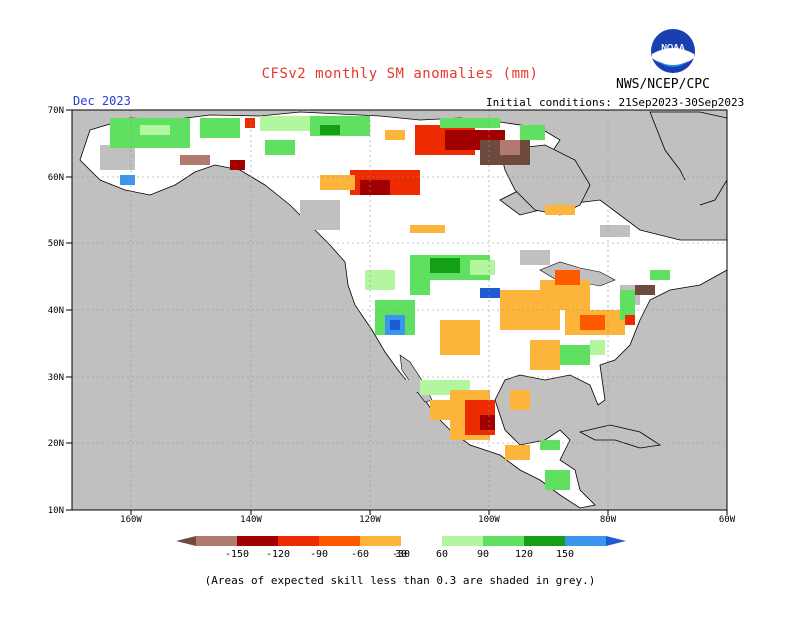 The width and height of the screenshot is (800, 618). I want to click on colorbar-tick-label: 150, so click(565, 554).